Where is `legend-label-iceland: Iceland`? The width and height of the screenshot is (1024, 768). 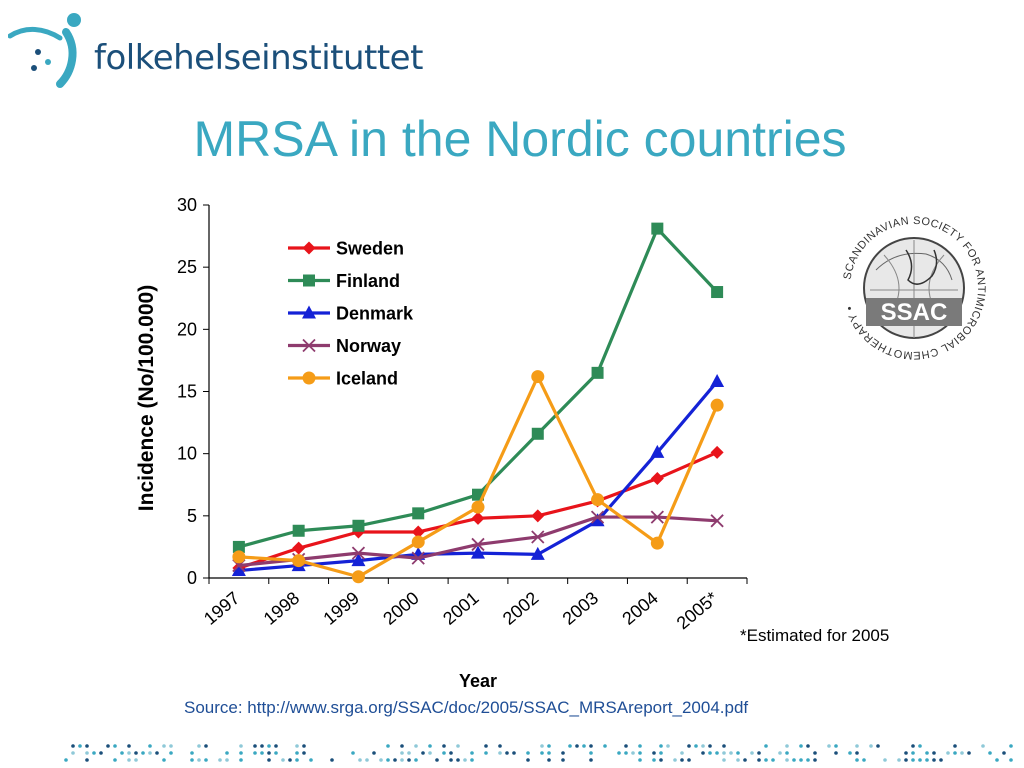
legend-label-iceland: Iceland is located at coordinates (367, 379).